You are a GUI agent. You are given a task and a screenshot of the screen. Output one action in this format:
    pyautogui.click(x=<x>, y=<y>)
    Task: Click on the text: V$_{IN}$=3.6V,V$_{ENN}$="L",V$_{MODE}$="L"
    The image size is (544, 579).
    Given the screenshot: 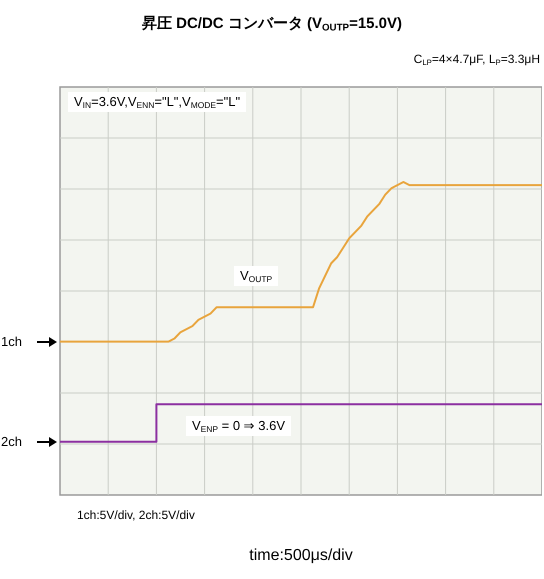 What is the action you would take?
    pyautogui.click(x=157, y=102)
    